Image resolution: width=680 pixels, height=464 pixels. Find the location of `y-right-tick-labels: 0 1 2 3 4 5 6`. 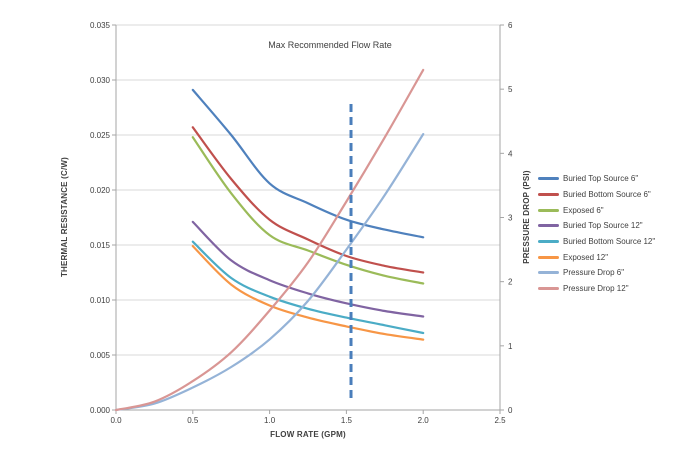

y-right-tick-labels: 0 1 2 3 4 5 6 is located at coordinates (510, 218).